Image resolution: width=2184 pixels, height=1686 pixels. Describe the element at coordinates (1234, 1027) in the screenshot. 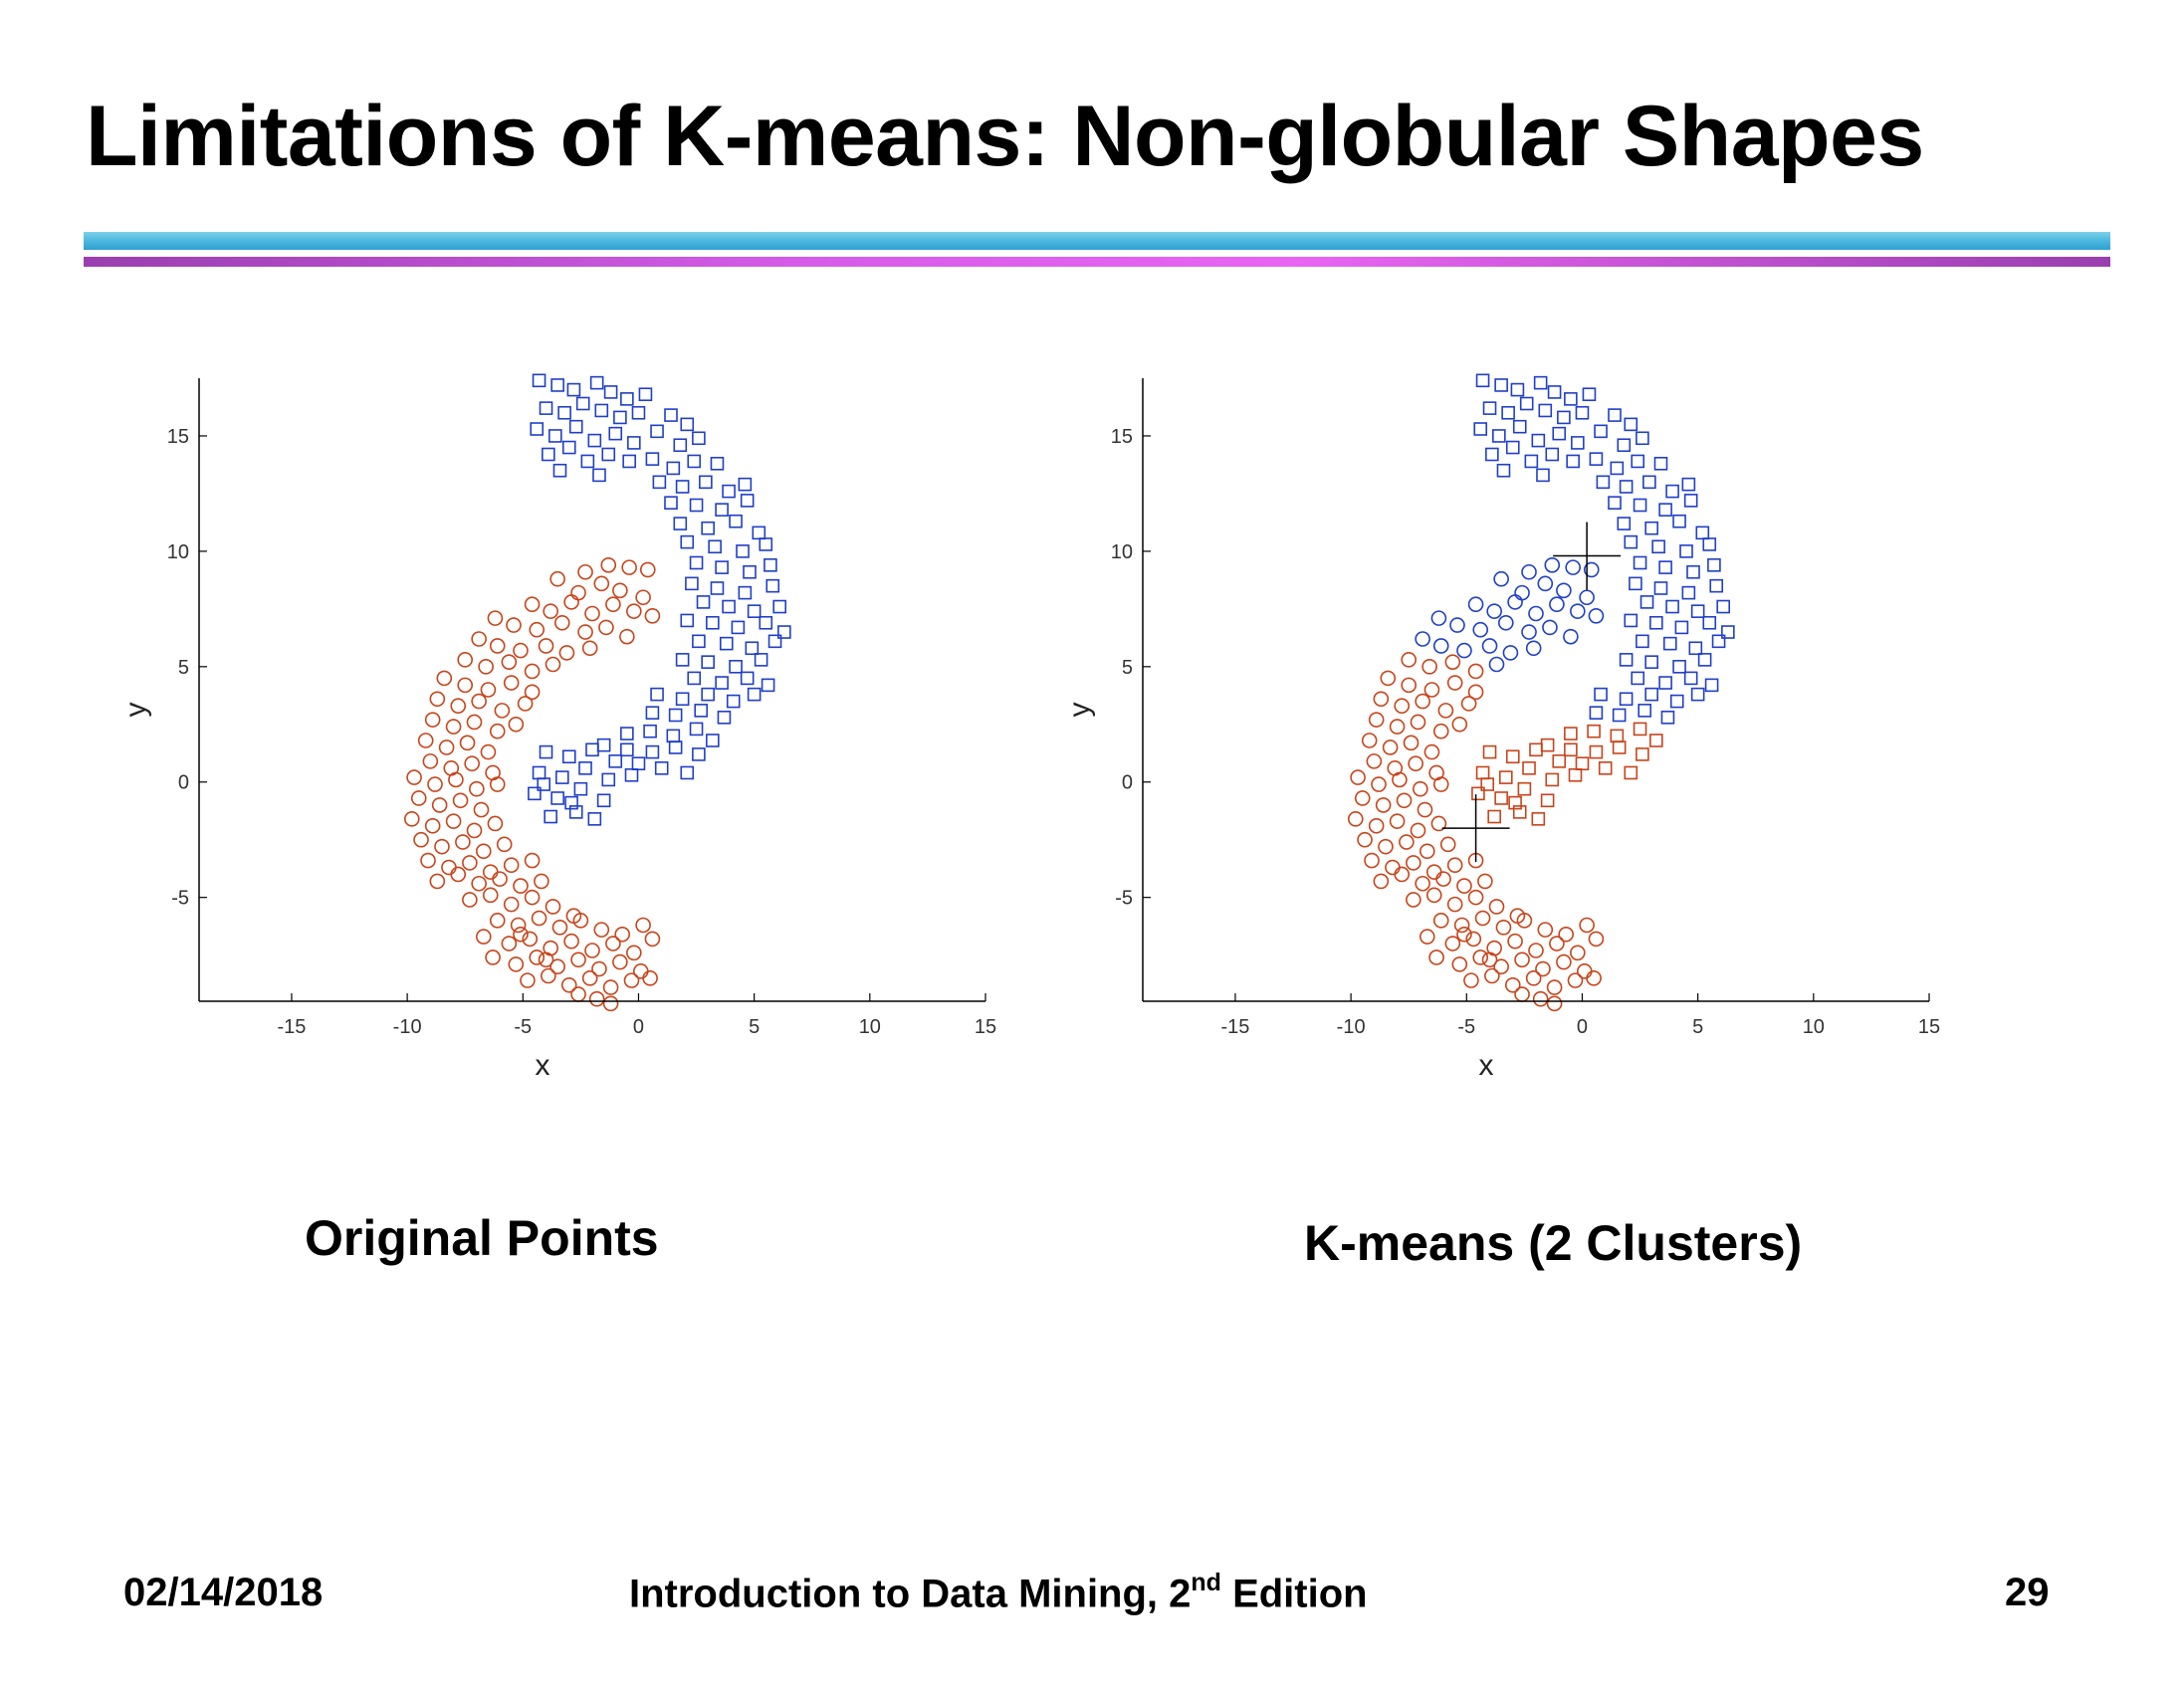

I see `x-tick-label: -15` at that location.